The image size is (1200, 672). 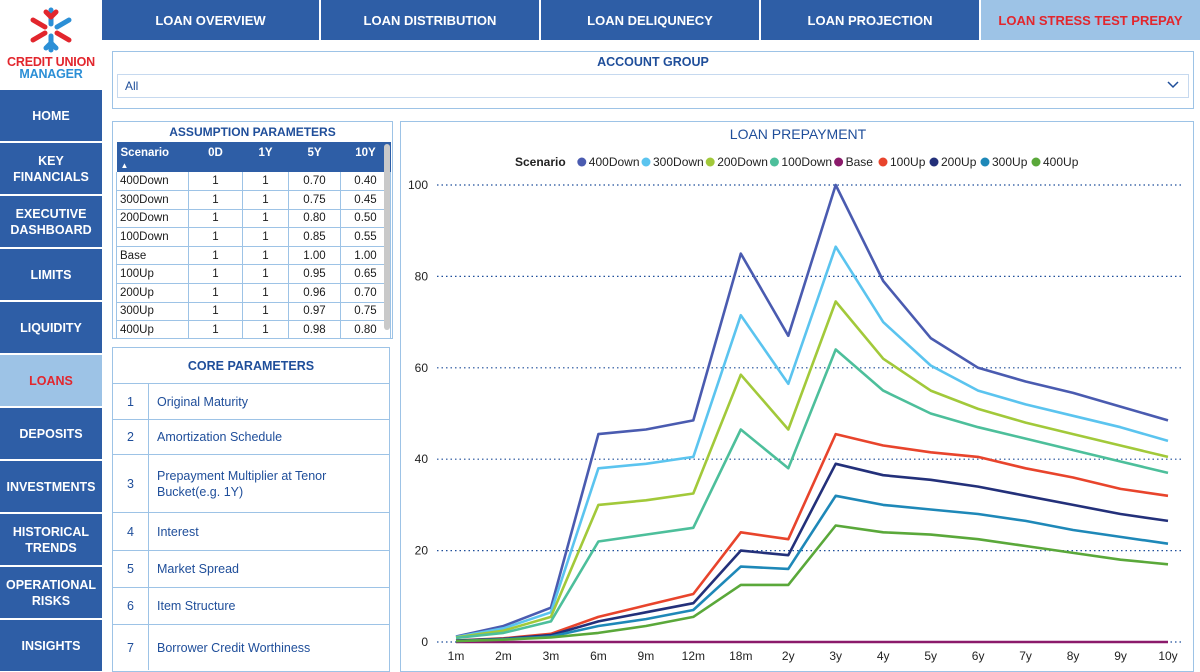 I want to click on tab-loan-overview: LOAN OVERVIEW, so click(x=211, y=20).